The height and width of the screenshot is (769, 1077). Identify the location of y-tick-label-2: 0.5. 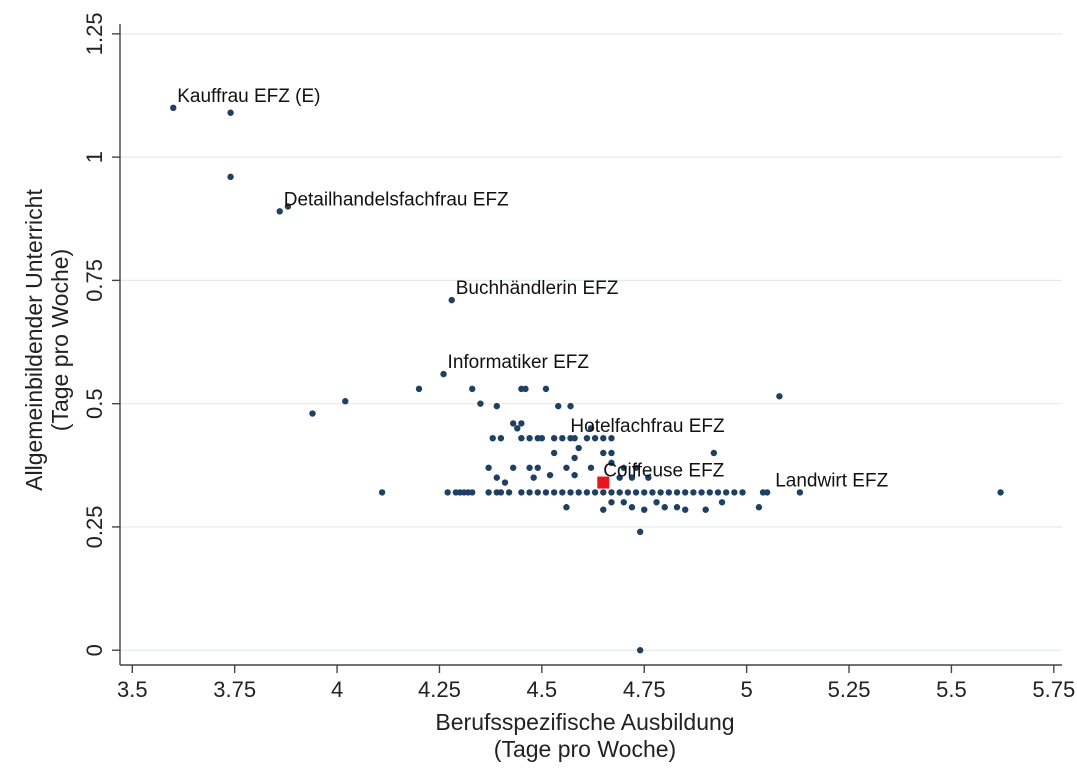
(94, 403).